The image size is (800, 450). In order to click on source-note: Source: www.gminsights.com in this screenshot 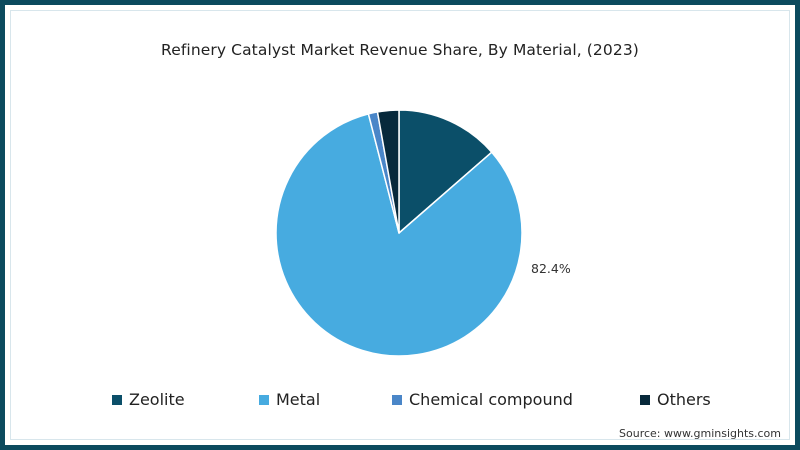, I will do `click(700, 433)`.